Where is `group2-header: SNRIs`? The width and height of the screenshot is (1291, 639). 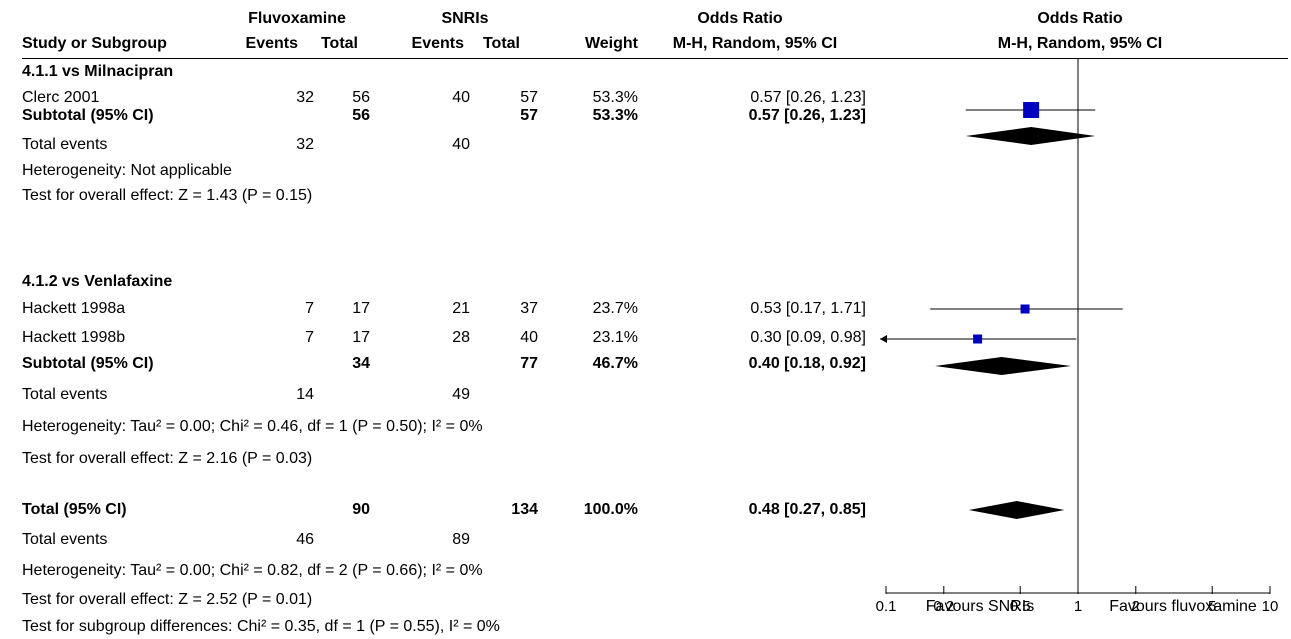
group2-header: SNRIs is located at coordinates (465, 18).